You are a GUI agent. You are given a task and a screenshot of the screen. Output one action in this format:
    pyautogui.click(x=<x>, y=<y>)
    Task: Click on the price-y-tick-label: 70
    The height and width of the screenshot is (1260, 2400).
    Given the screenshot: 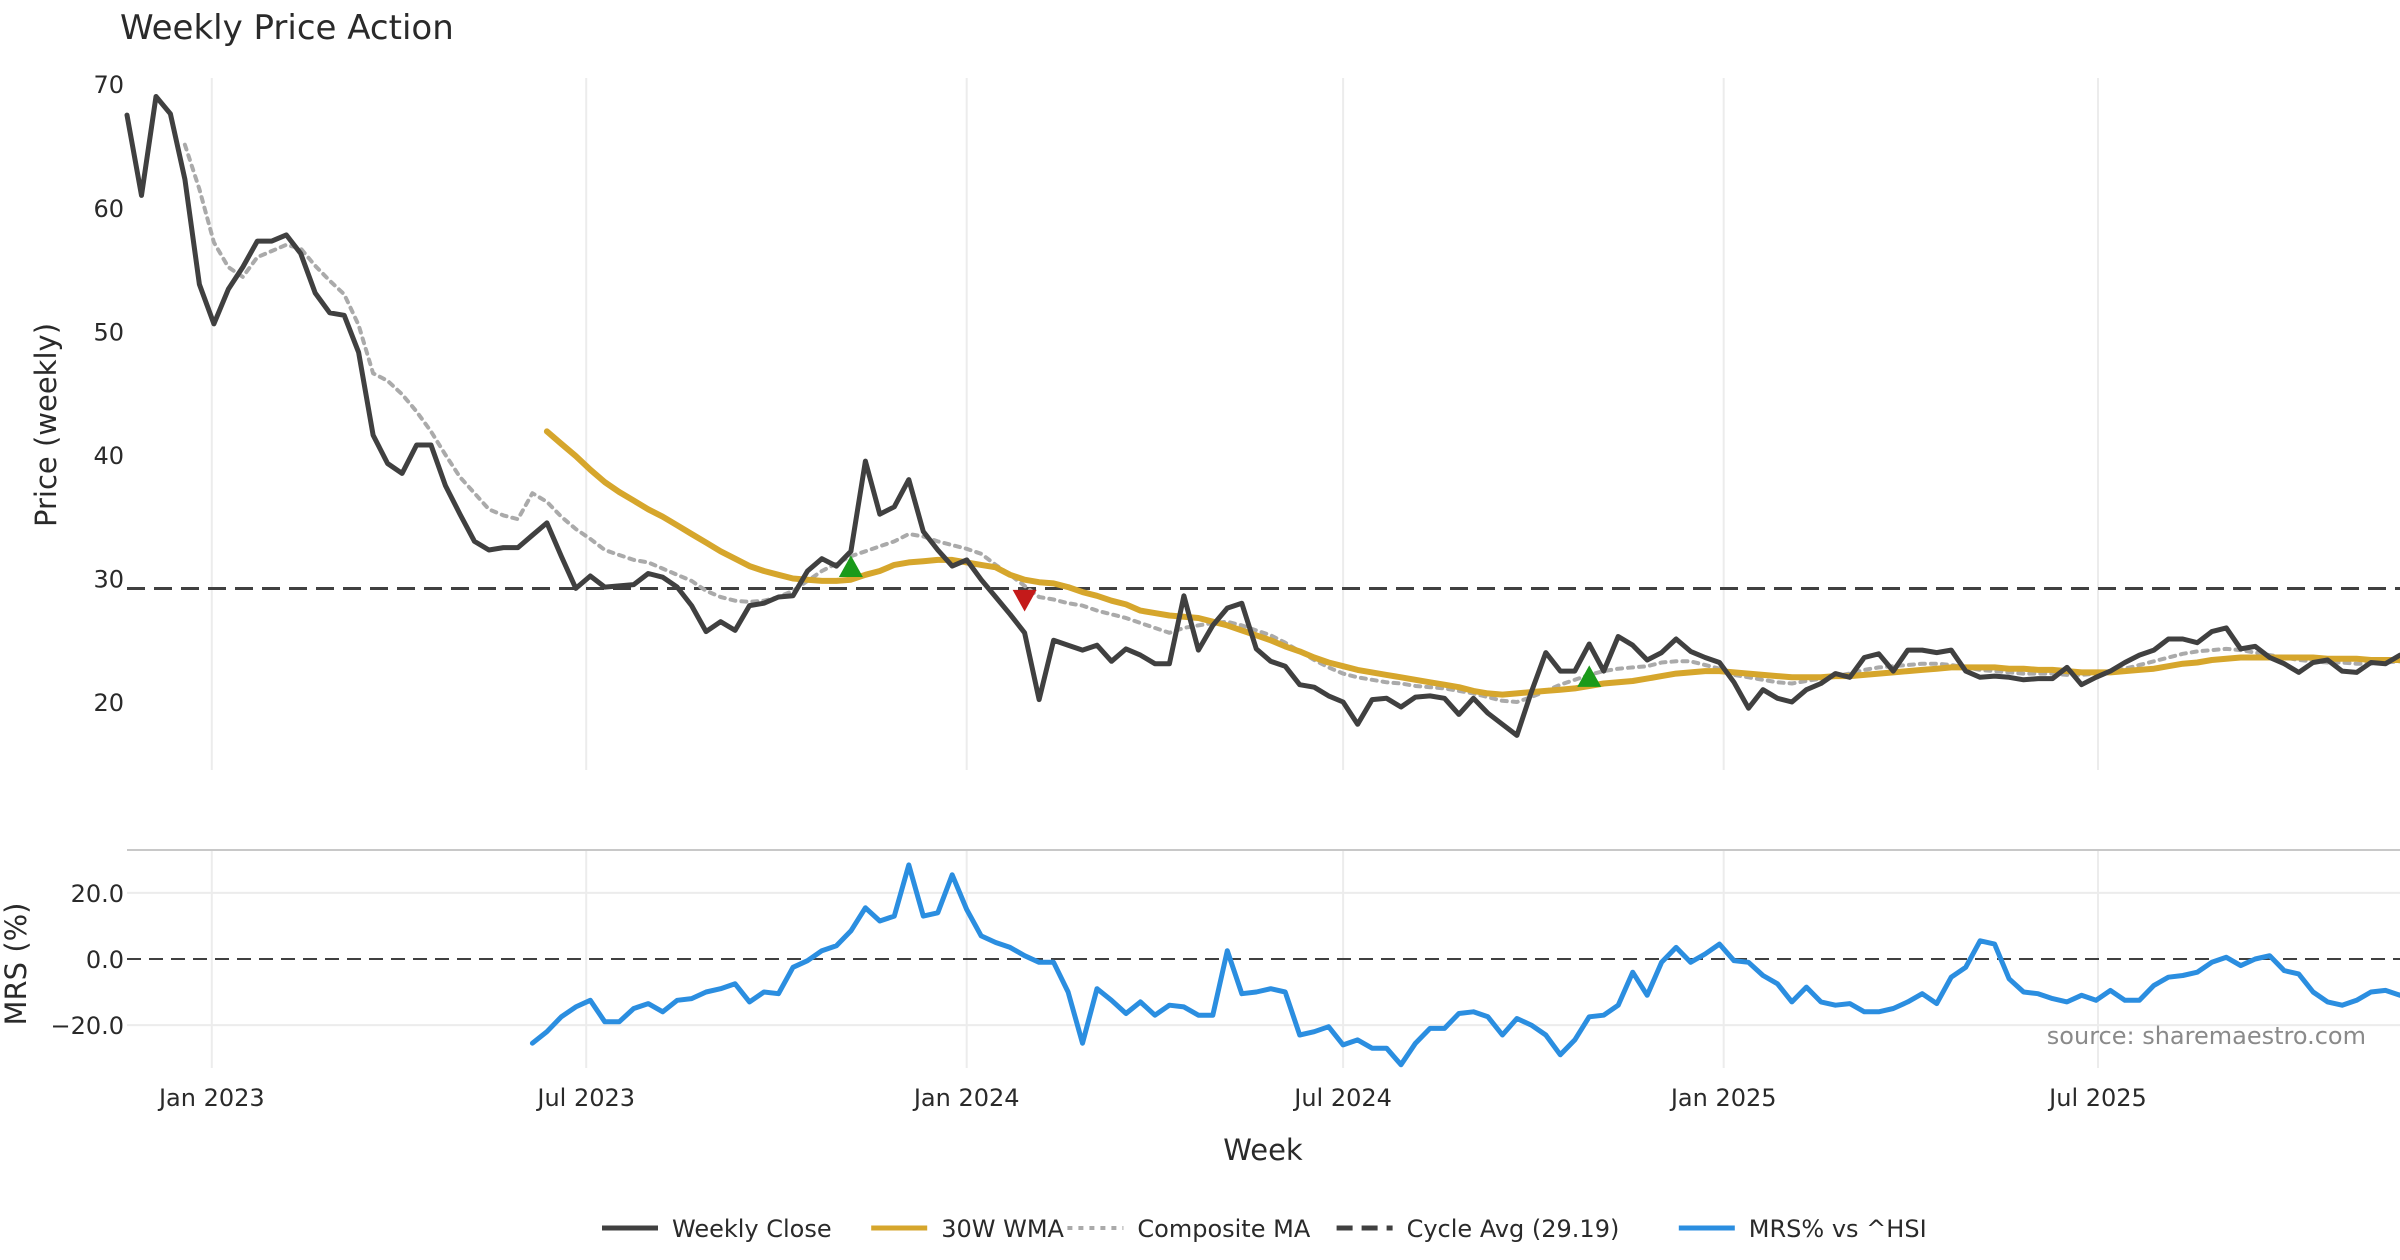 What is the action you would take?
    pyautogui.click(x=108, y=85)
    